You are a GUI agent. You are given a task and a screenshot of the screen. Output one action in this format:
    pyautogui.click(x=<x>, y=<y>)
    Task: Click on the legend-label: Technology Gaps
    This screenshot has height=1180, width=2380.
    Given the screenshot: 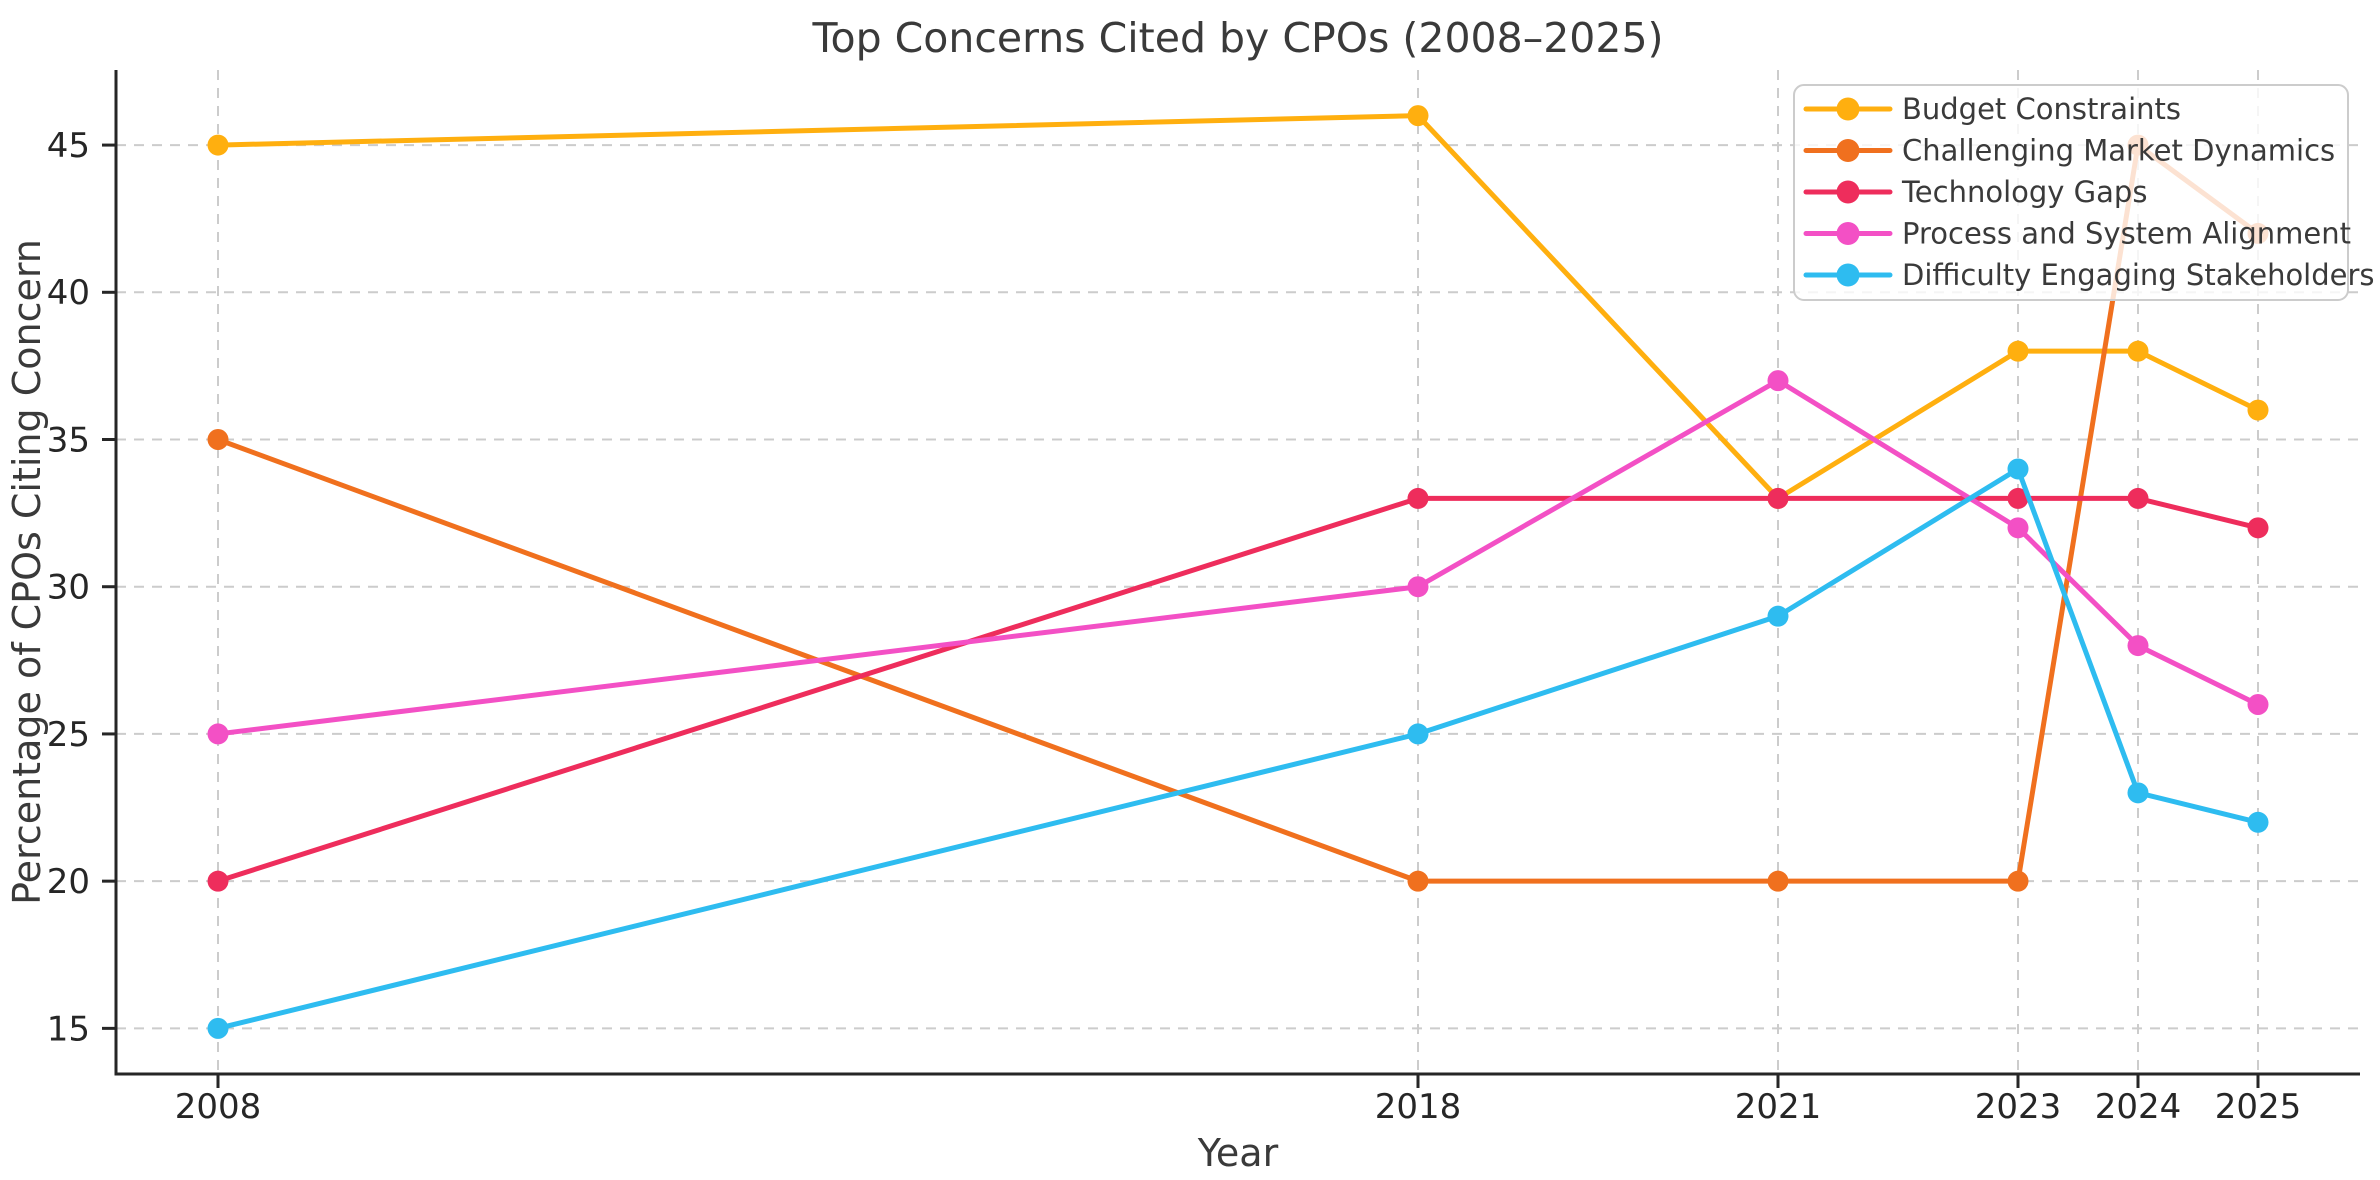 What is the action you would take?
    pyautogui.click(x=2024, y=192)
    